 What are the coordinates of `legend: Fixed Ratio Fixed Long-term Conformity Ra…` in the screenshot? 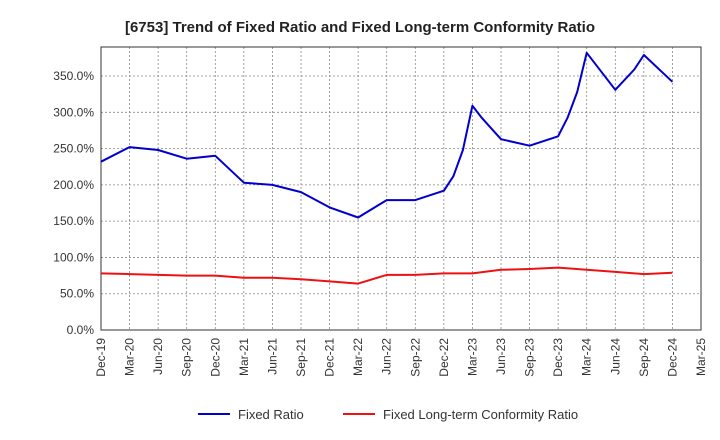 It's located at (388, 414).